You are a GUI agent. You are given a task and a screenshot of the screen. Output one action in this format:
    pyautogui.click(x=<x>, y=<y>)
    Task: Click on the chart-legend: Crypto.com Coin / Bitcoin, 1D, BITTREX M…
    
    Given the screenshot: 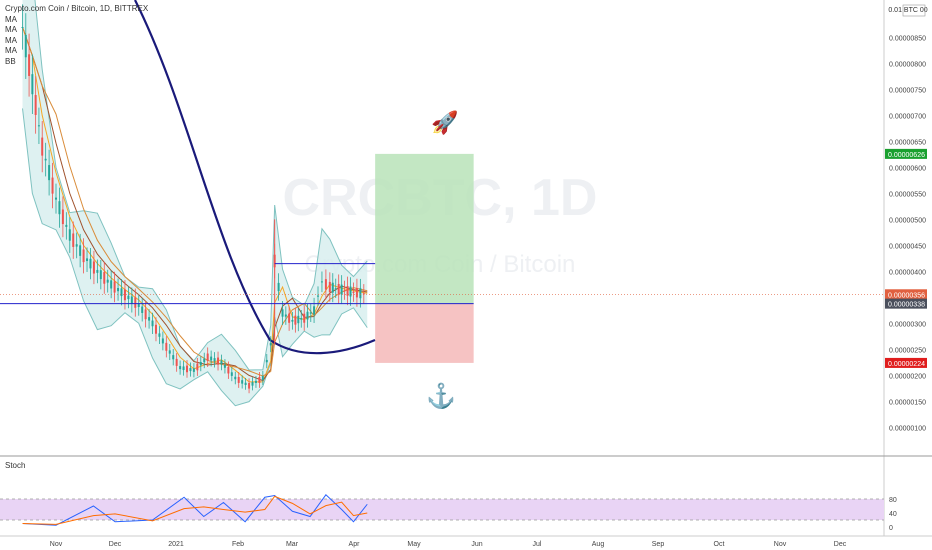 What is the action you would take?
    pyautogui.click(x=76, y=35)
    